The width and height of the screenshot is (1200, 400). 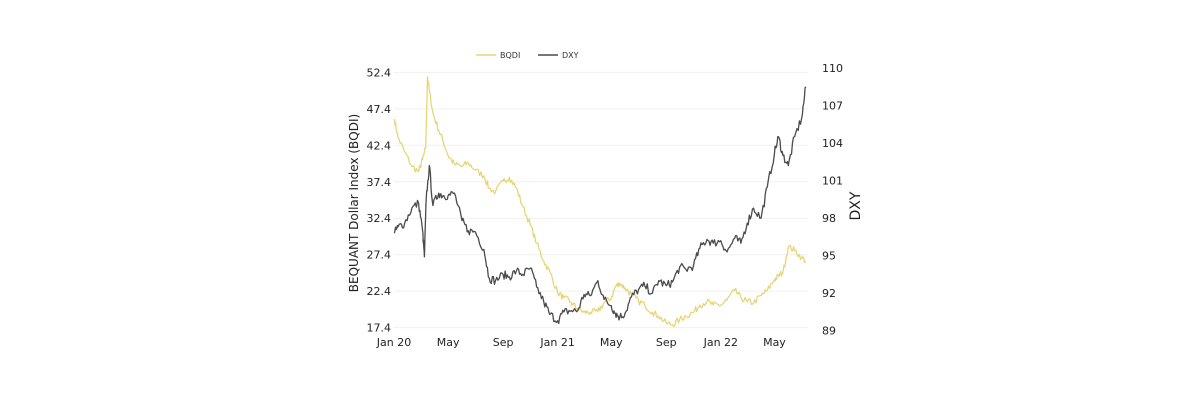 I want to click on right-y-tick-label: 101, so click(x=832, y=181).